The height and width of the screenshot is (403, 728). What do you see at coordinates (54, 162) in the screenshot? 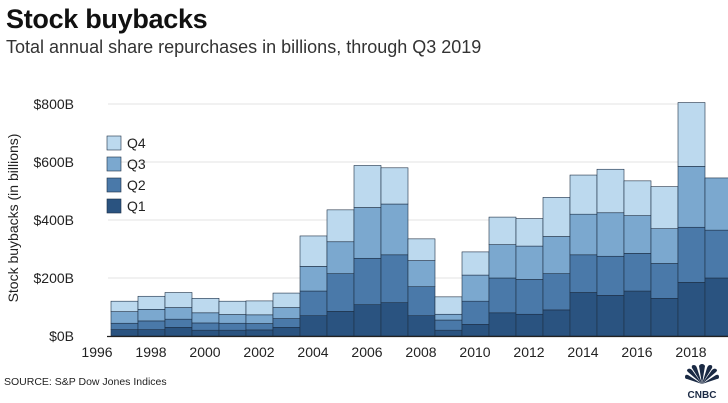
I see `y-tick-label: $600B` at bounding box center [54, 162].